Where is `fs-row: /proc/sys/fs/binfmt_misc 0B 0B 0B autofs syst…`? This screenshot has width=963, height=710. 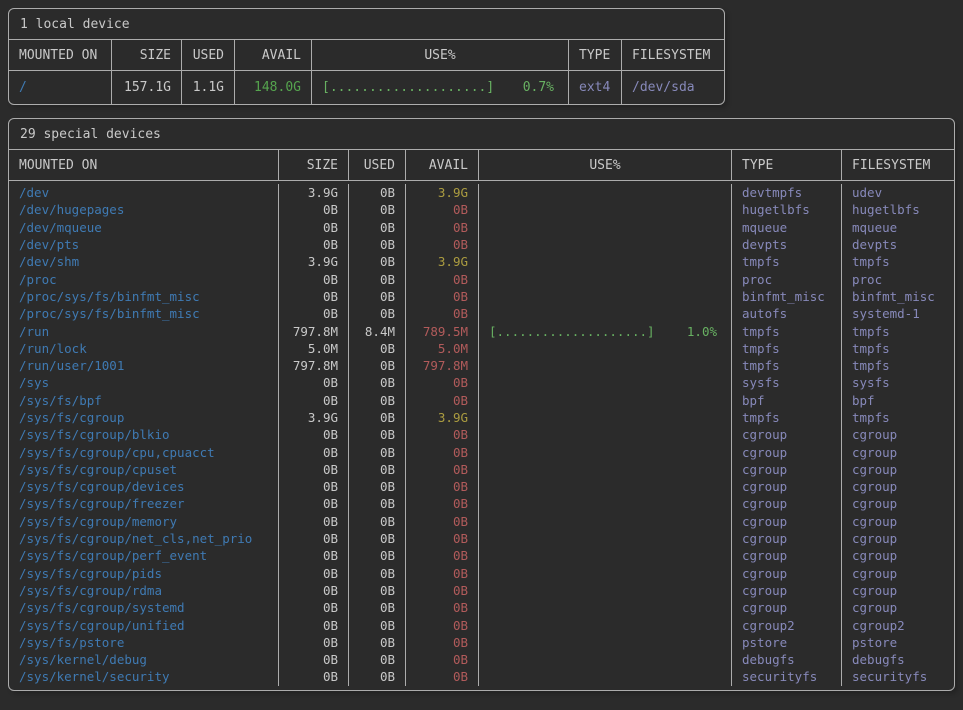
fs-row: /proc/sys/fs/binfmt_misc 0B 0B 0B autofs syst… is located at coordinates (481, 314).